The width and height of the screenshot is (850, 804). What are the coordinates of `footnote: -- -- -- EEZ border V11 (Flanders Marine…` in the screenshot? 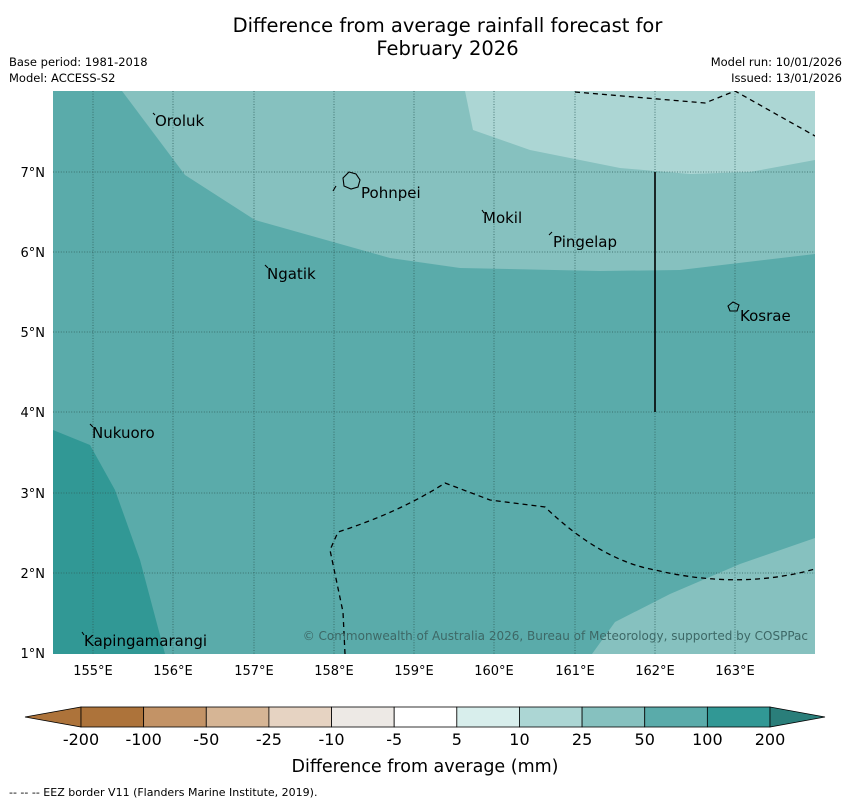 It's located at (163, 792).